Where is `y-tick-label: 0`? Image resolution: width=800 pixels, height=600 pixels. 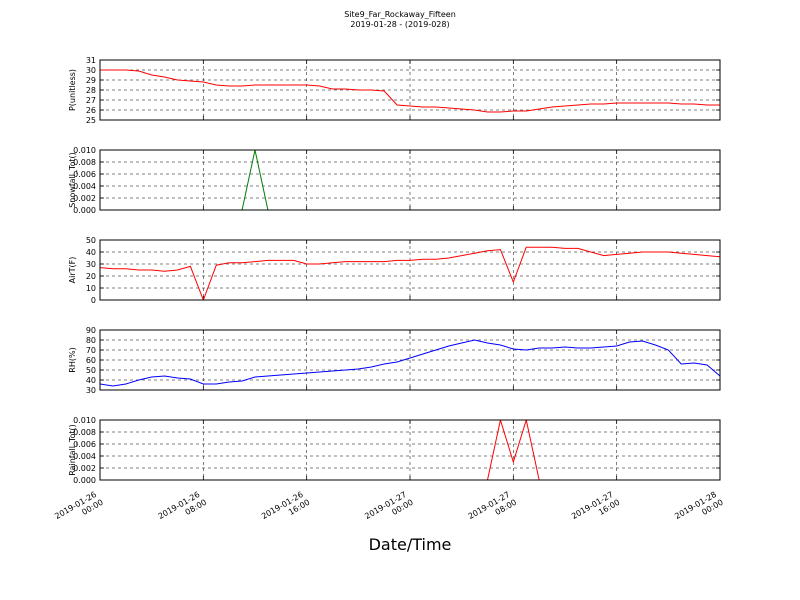
y-tick-label: 0 is located at coordinates (93, 300).